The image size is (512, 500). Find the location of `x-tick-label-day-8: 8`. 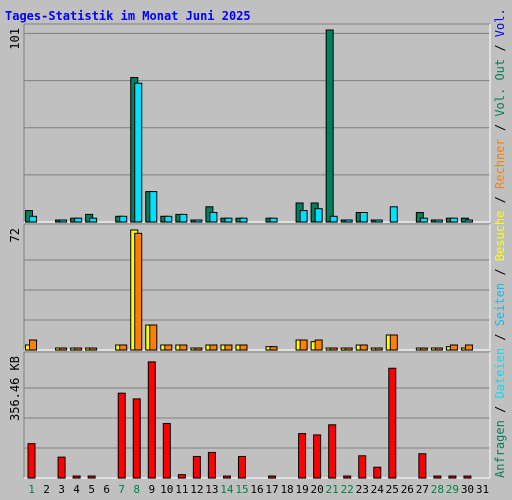

x-tick-label-day-8: 8 is located at coordinates (136, 489).